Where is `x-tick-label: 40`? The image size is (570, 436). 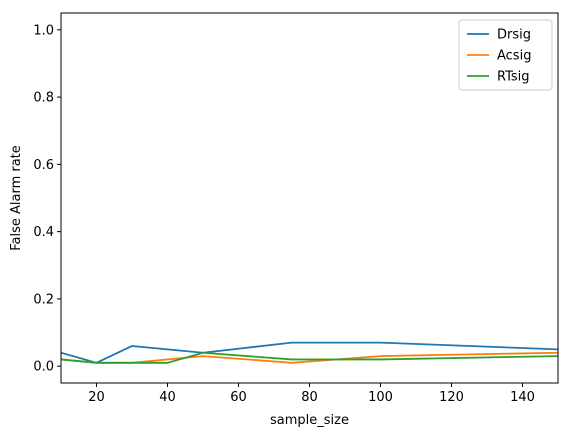 x-tick-label: 40 is located at coordinates (167, 397).